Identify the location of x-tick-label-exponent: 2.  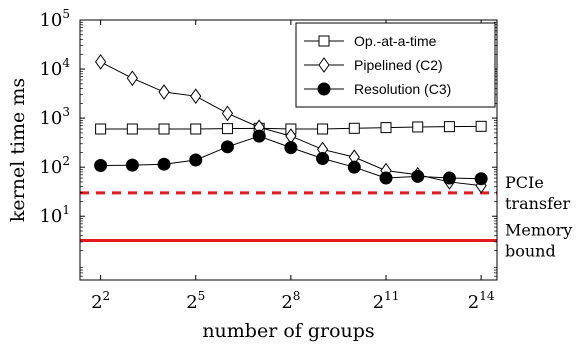
(107, 296).